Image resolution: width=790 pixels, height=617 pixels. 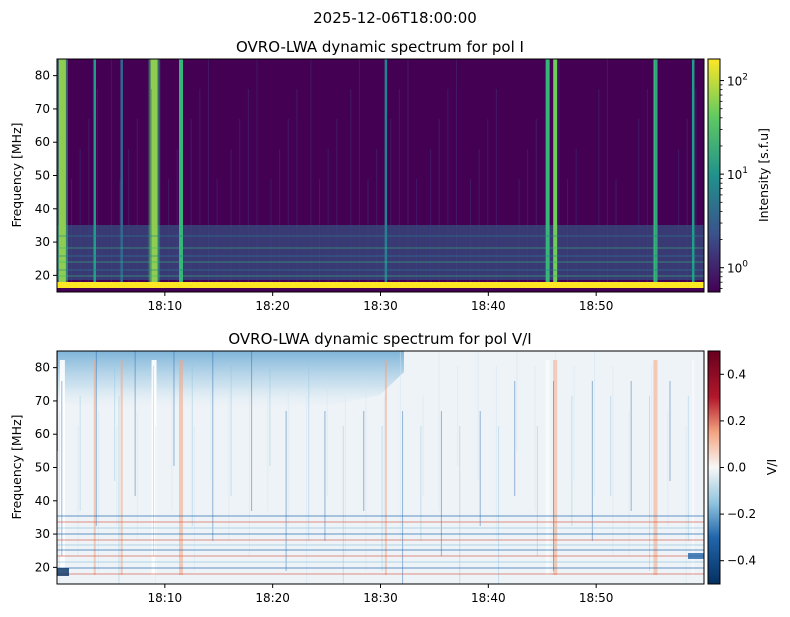 I want to click on x-tick-label: 18:40, so click(x=488, y=306).